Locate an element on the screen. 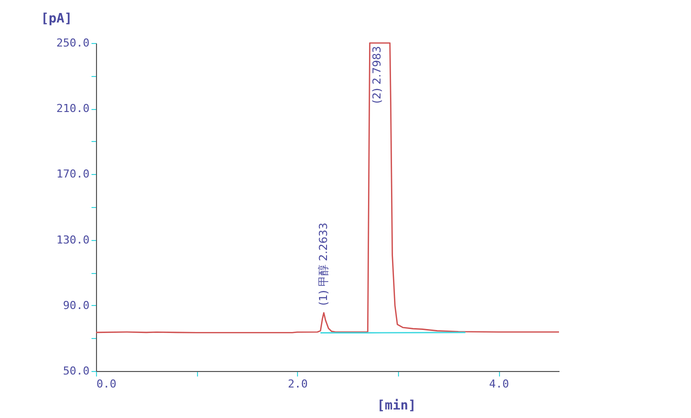  y-tick-label: 50.0 is located at coordinates (76, 371).